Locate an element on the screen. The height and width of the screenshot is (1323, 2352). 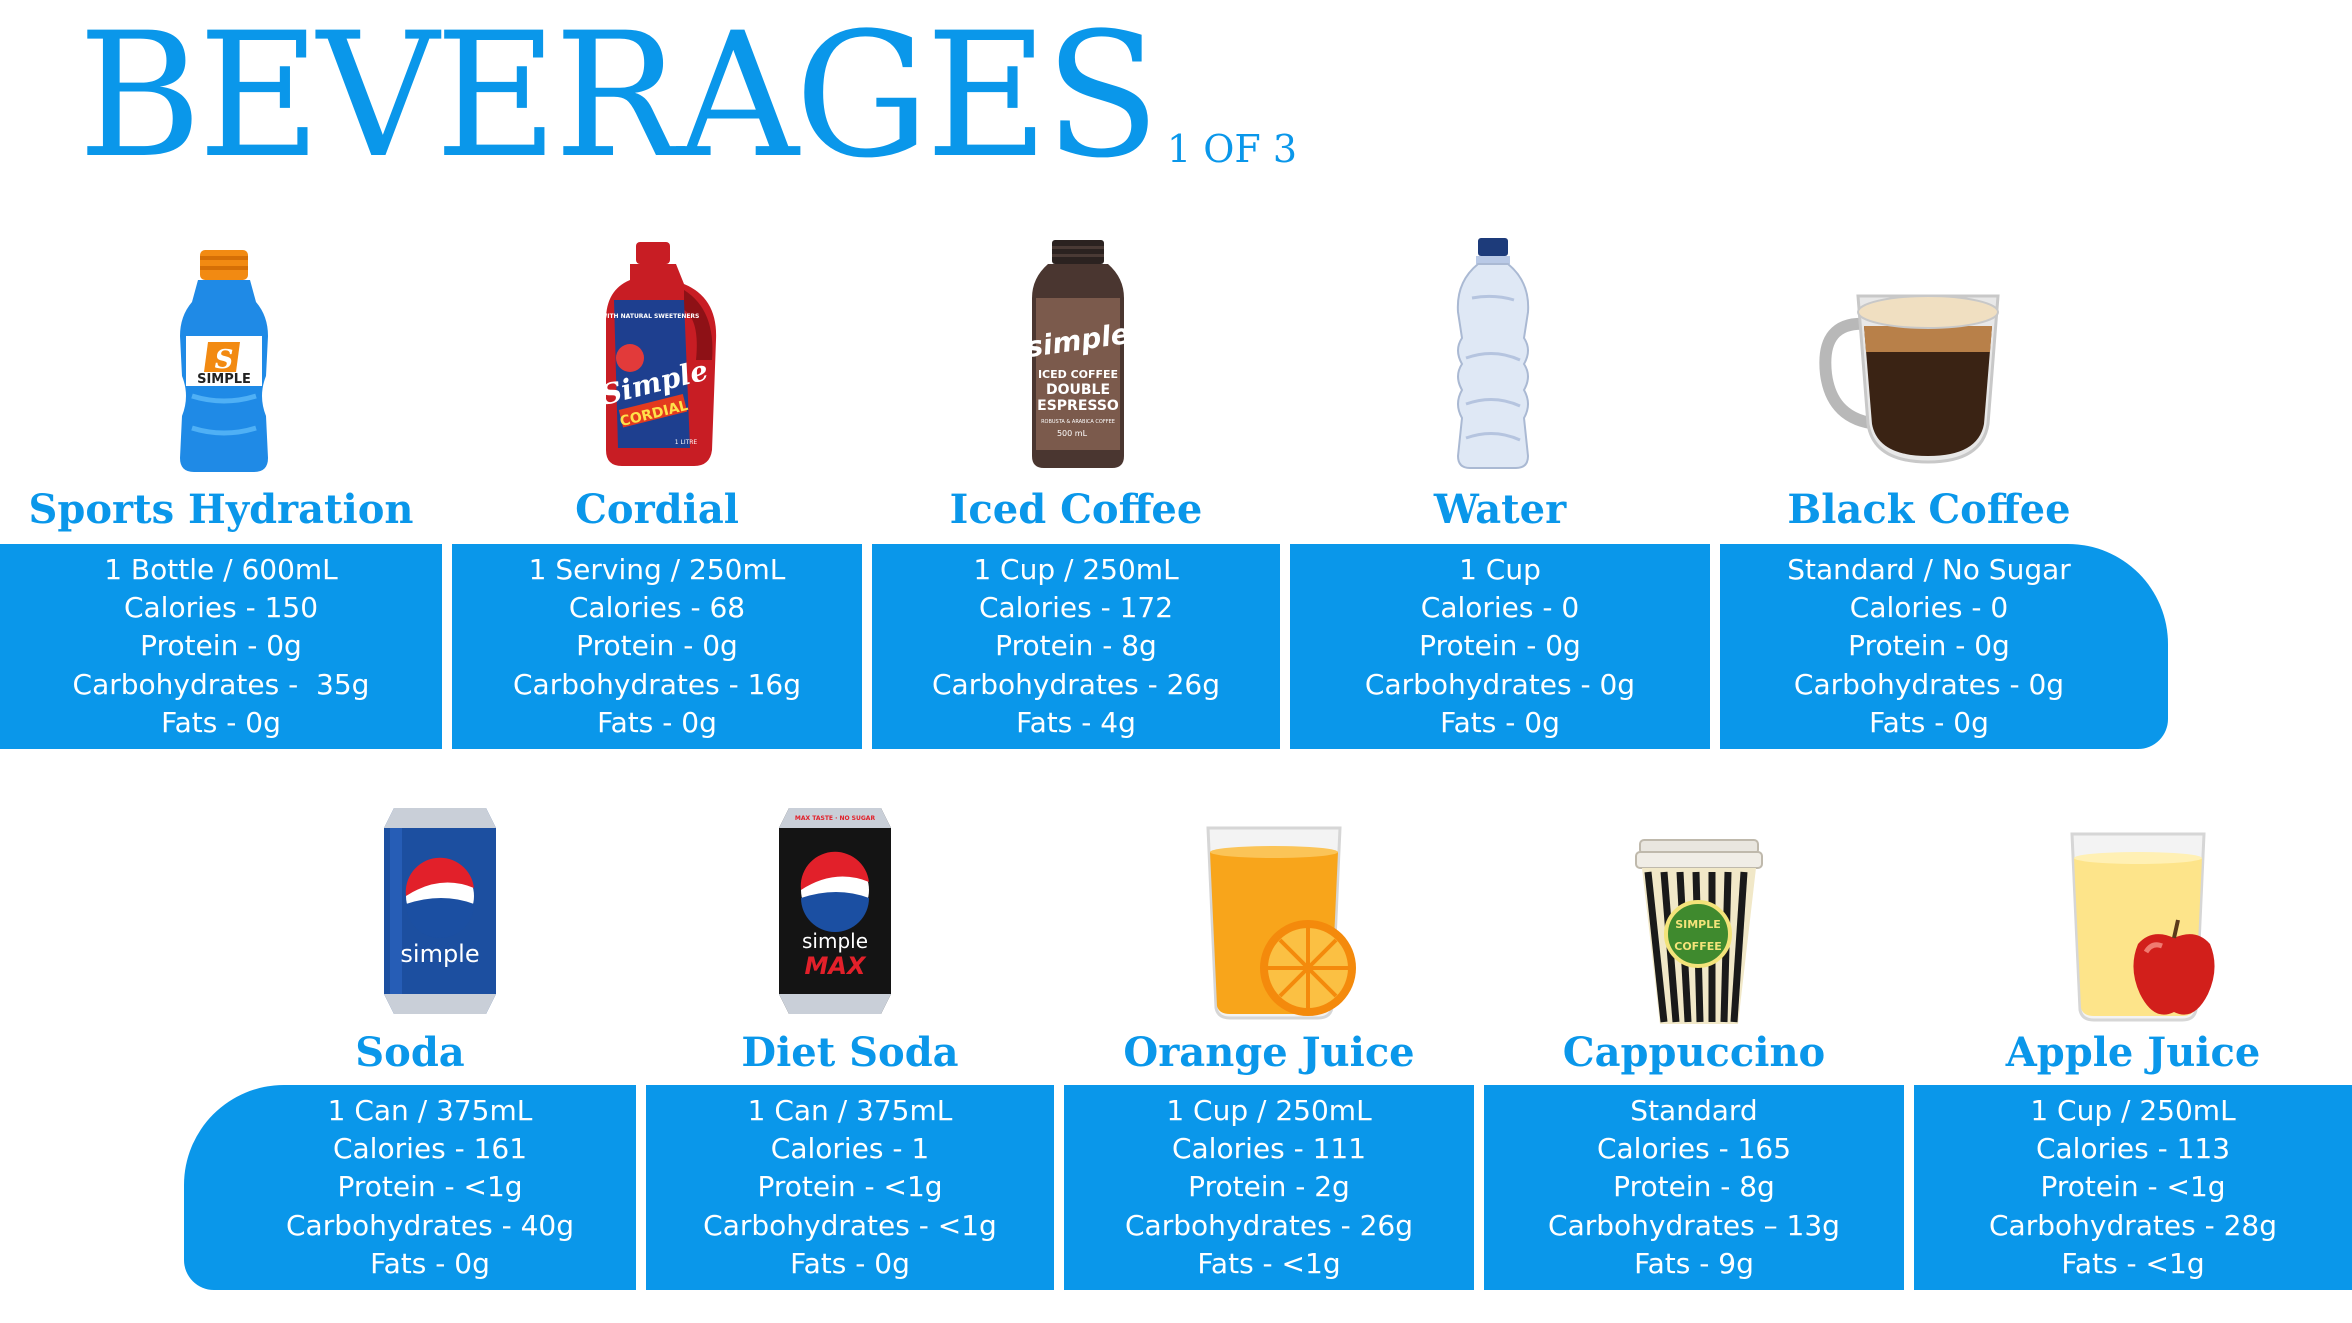
diet-brand: simple is located at coordinates (835, 941).